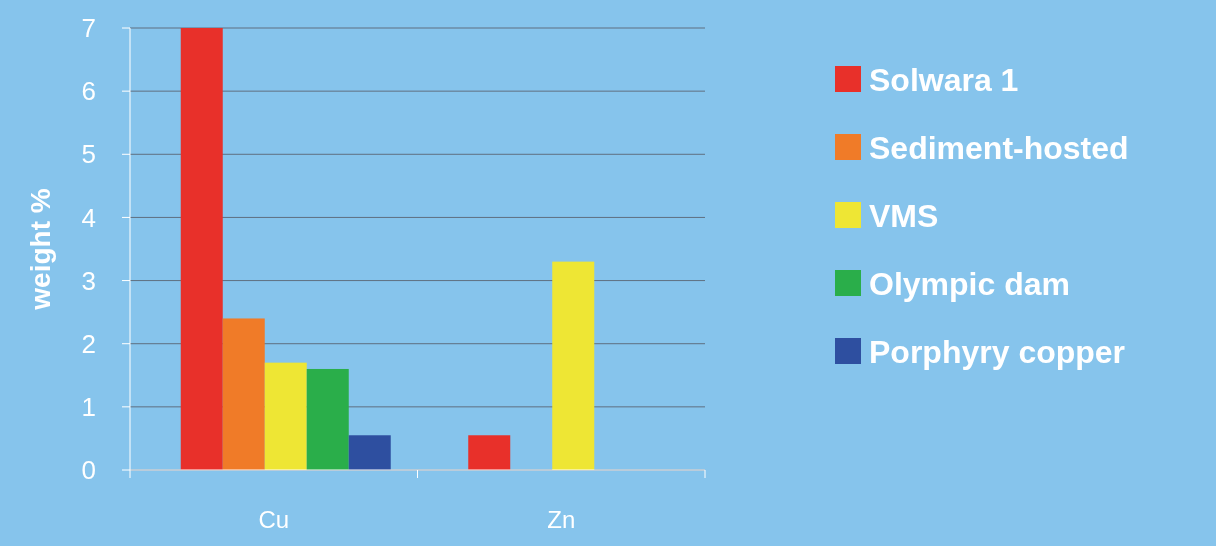 The height and width of the screenshot is (546, 1216). Describe the element at coordinates (88, 406) in the screenshot. I see `y-tick-label: 1` at that location.